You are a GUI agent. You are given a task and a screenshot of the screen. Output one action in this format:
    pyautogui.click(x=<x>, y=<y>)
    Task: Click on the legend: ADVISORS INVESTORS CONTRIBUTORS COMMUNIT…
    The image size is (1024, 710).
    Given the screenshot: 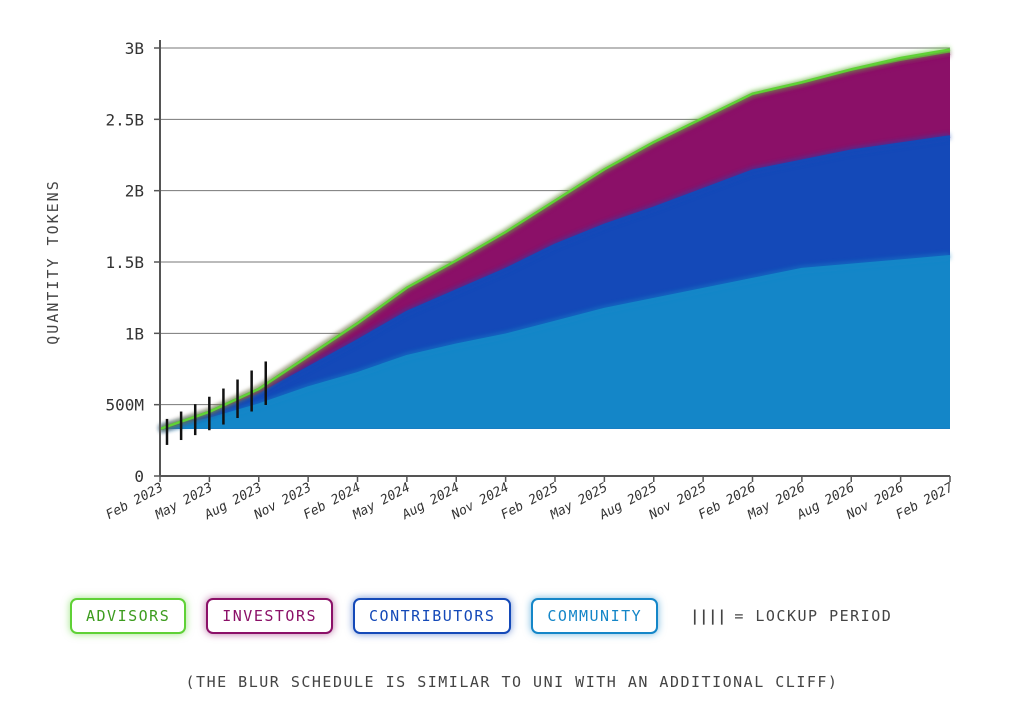 What is the action you would take?
    pyautogui.click(x=481, y=616)
    